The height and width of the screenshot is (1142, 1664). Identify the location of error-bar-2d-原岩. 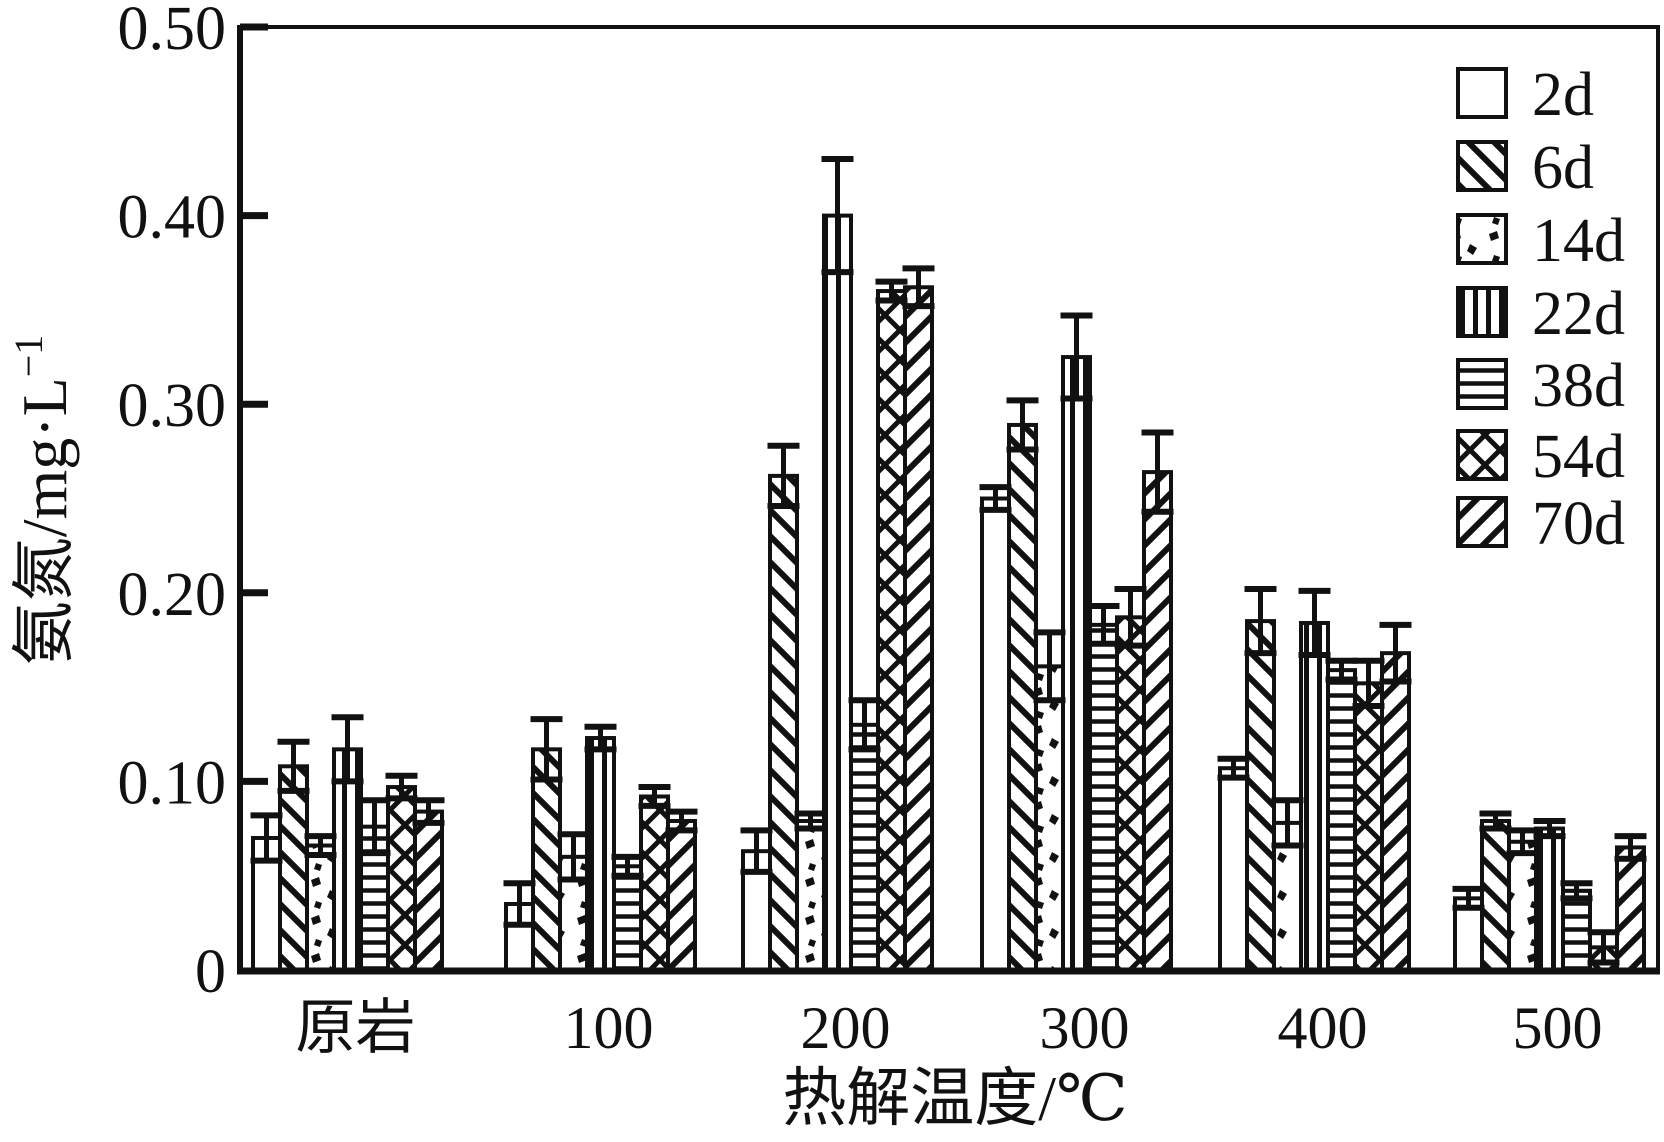
(266, 838).